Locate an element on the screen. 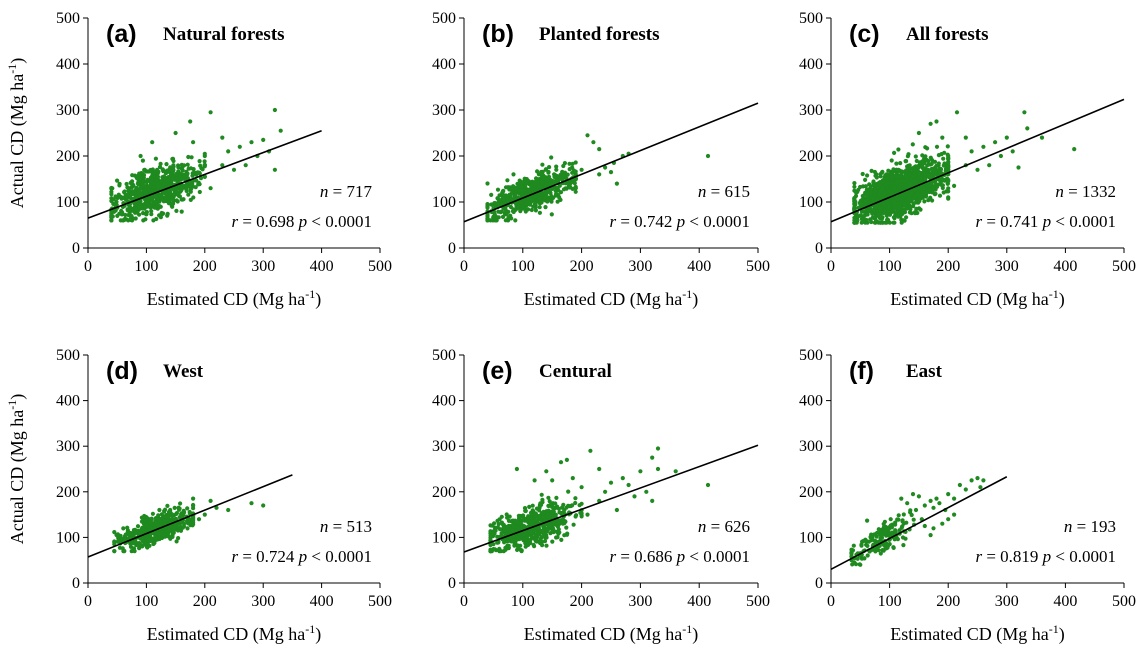 This screenshot has width=1146, height=655. x-axis-title-close: ) is located at coordinates (1062, 299).